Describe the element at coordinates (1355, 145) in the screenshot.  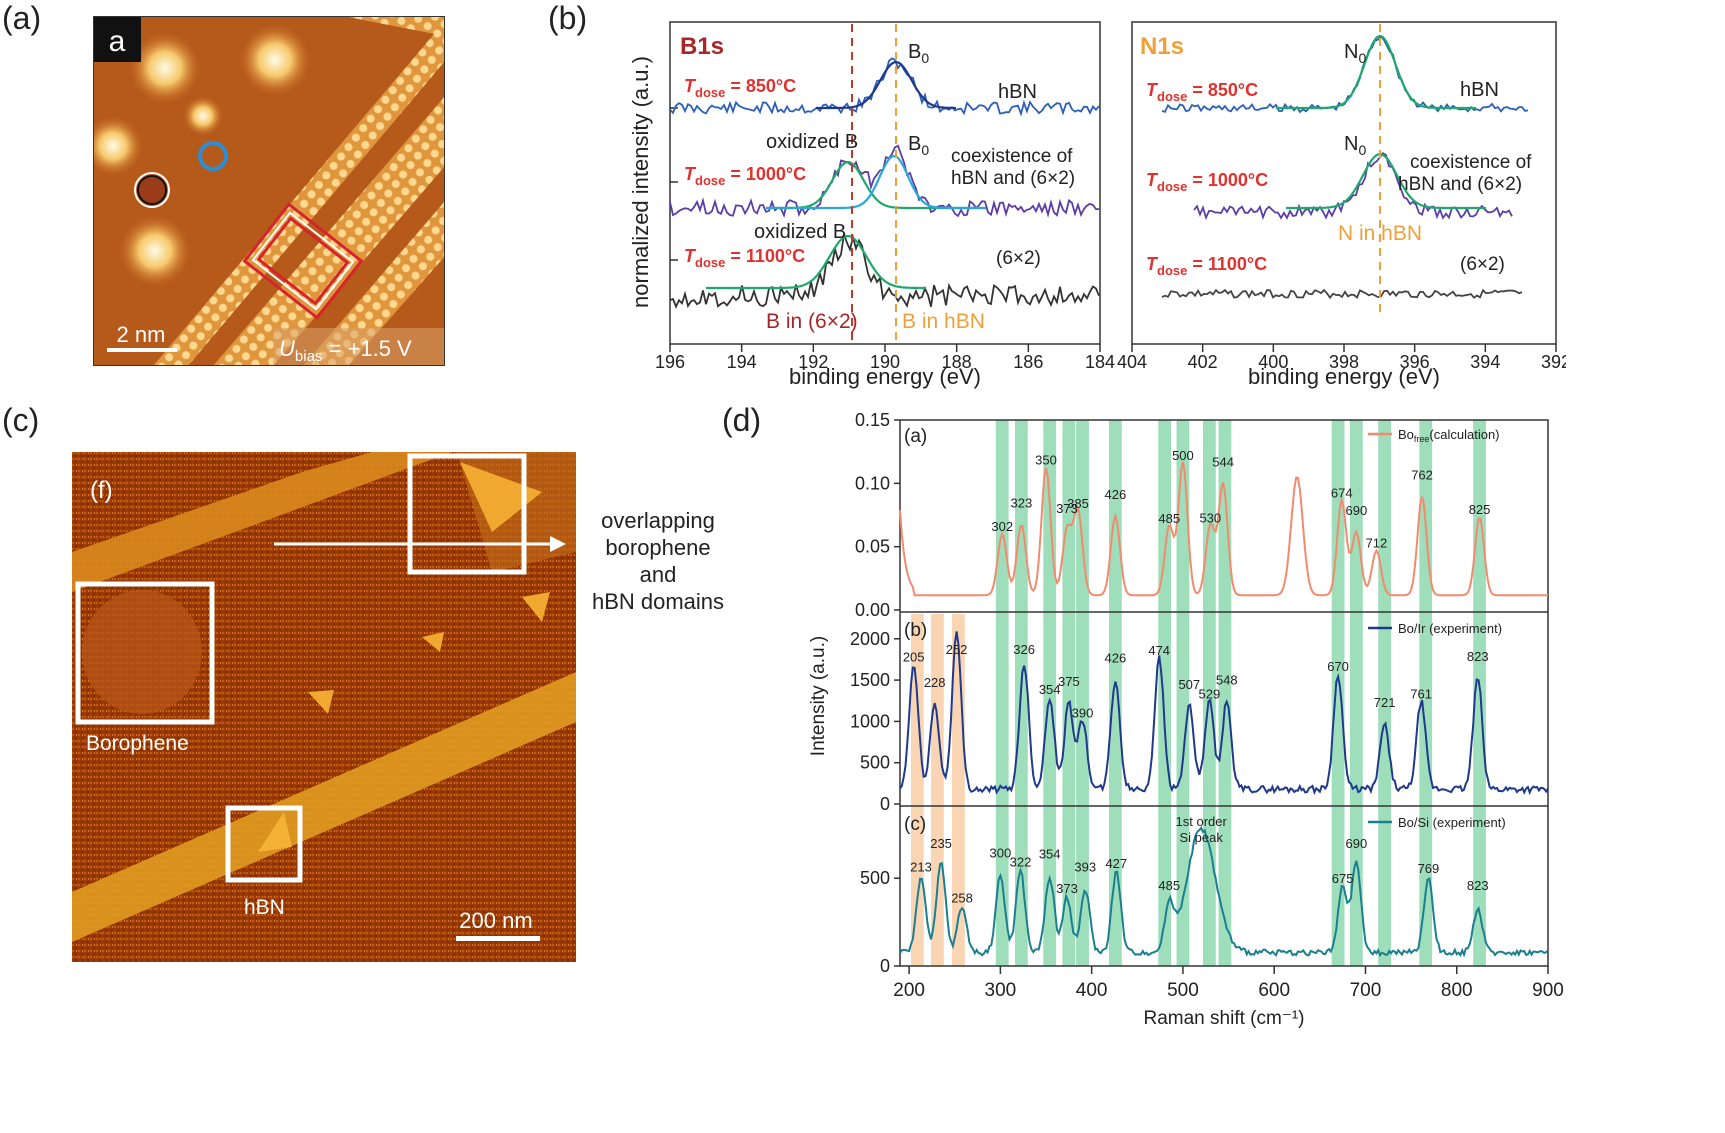
I see `n1s-peak-n0-mid: N0` at that location.